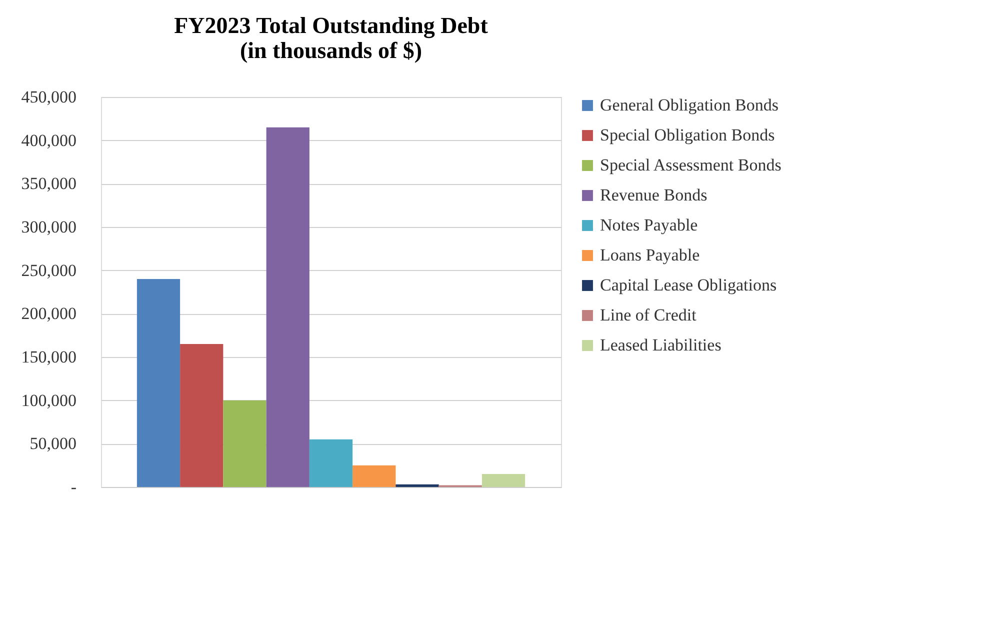 Image resolution: width=991 pixels, height=625 pixels. Describe the element at coordinates (661, 345) in the screenshot. I see `legend-label: Leased Liabilities` at that location.